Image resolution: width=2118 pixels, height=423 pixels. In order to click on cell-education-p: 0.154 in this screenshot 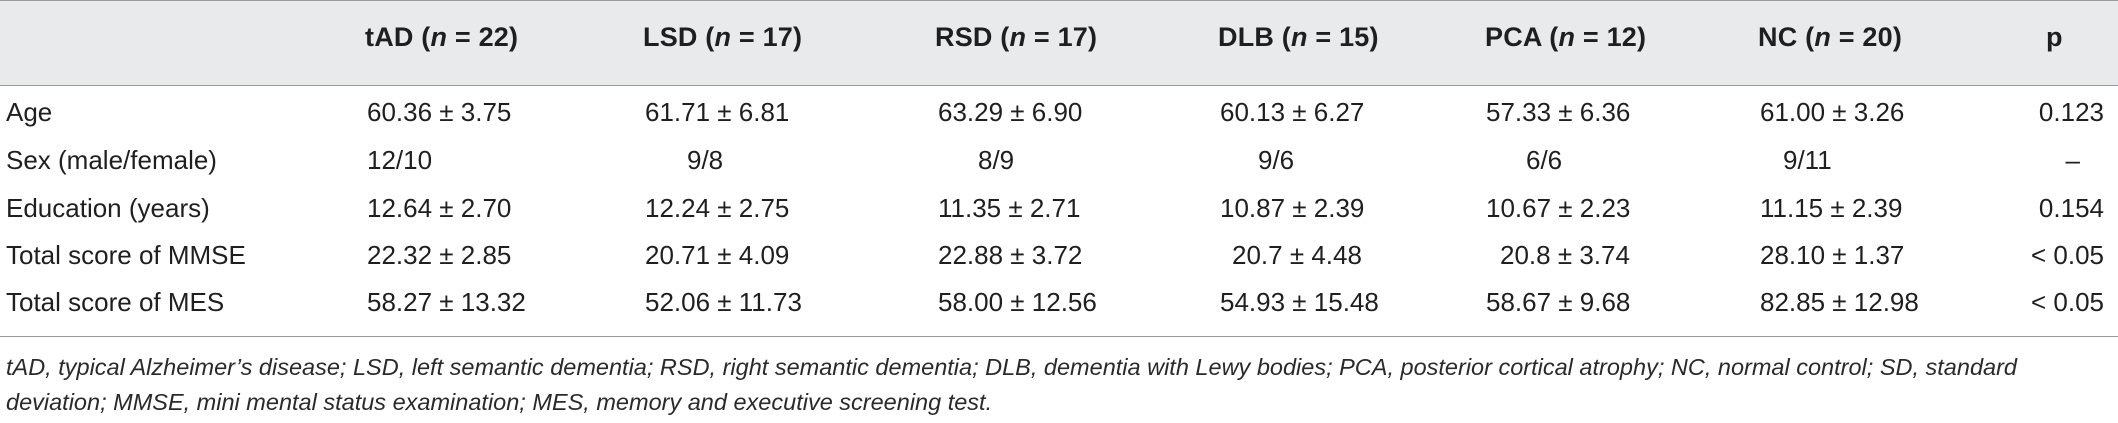, I will do `click(2071, 208)`.